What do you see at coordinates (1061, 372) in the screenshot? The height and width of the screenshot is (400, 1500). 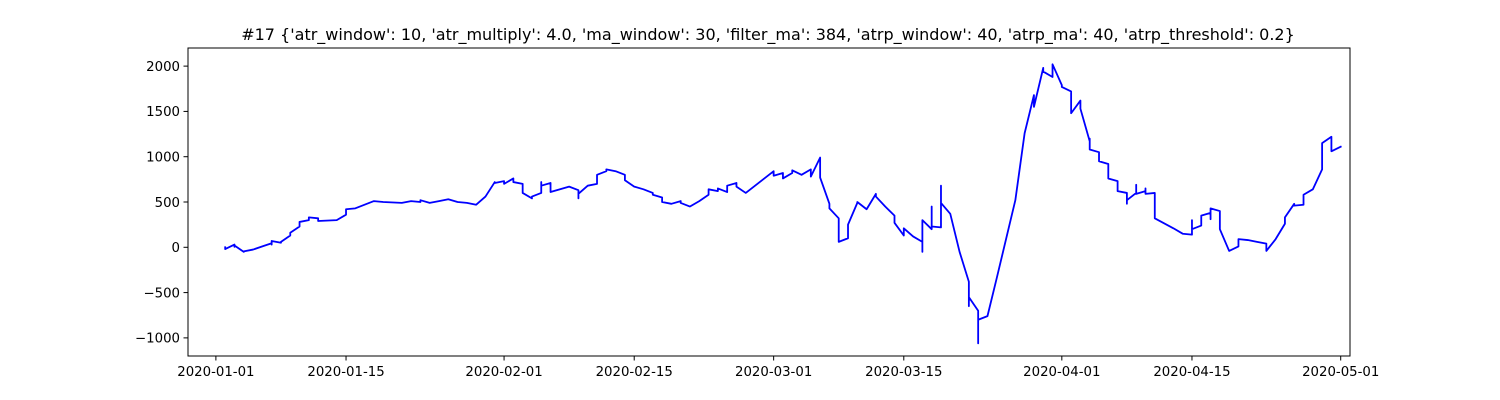 I see `x-tick-label: 2020-04-01` at bounding box center [1061, 372].